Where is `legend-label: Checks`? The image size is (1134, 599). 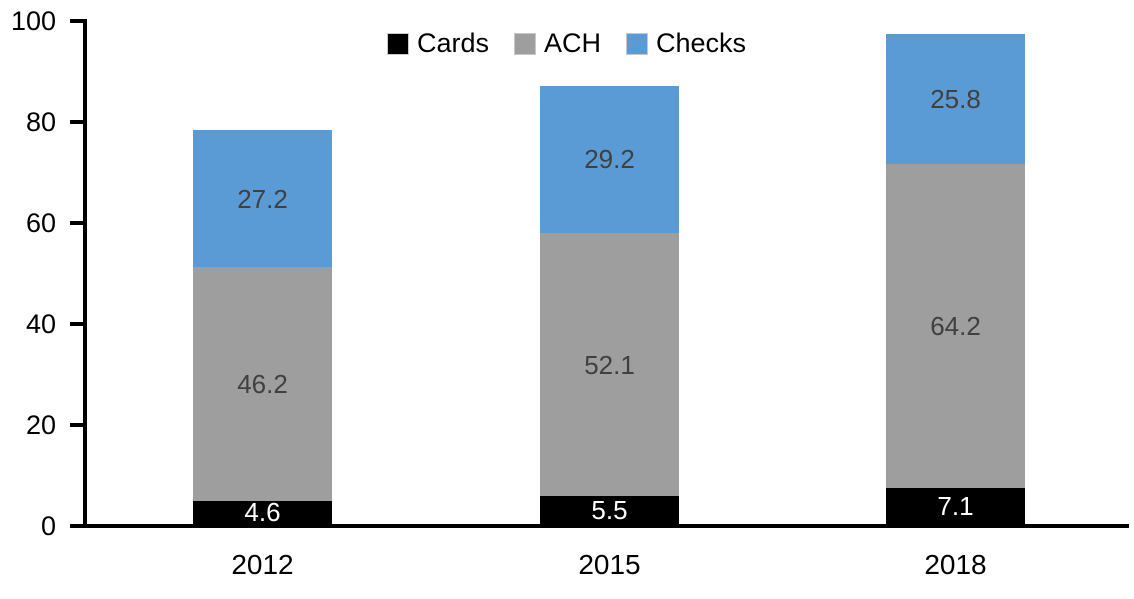
legend-label: Checks is located at coordinates (701, 43).